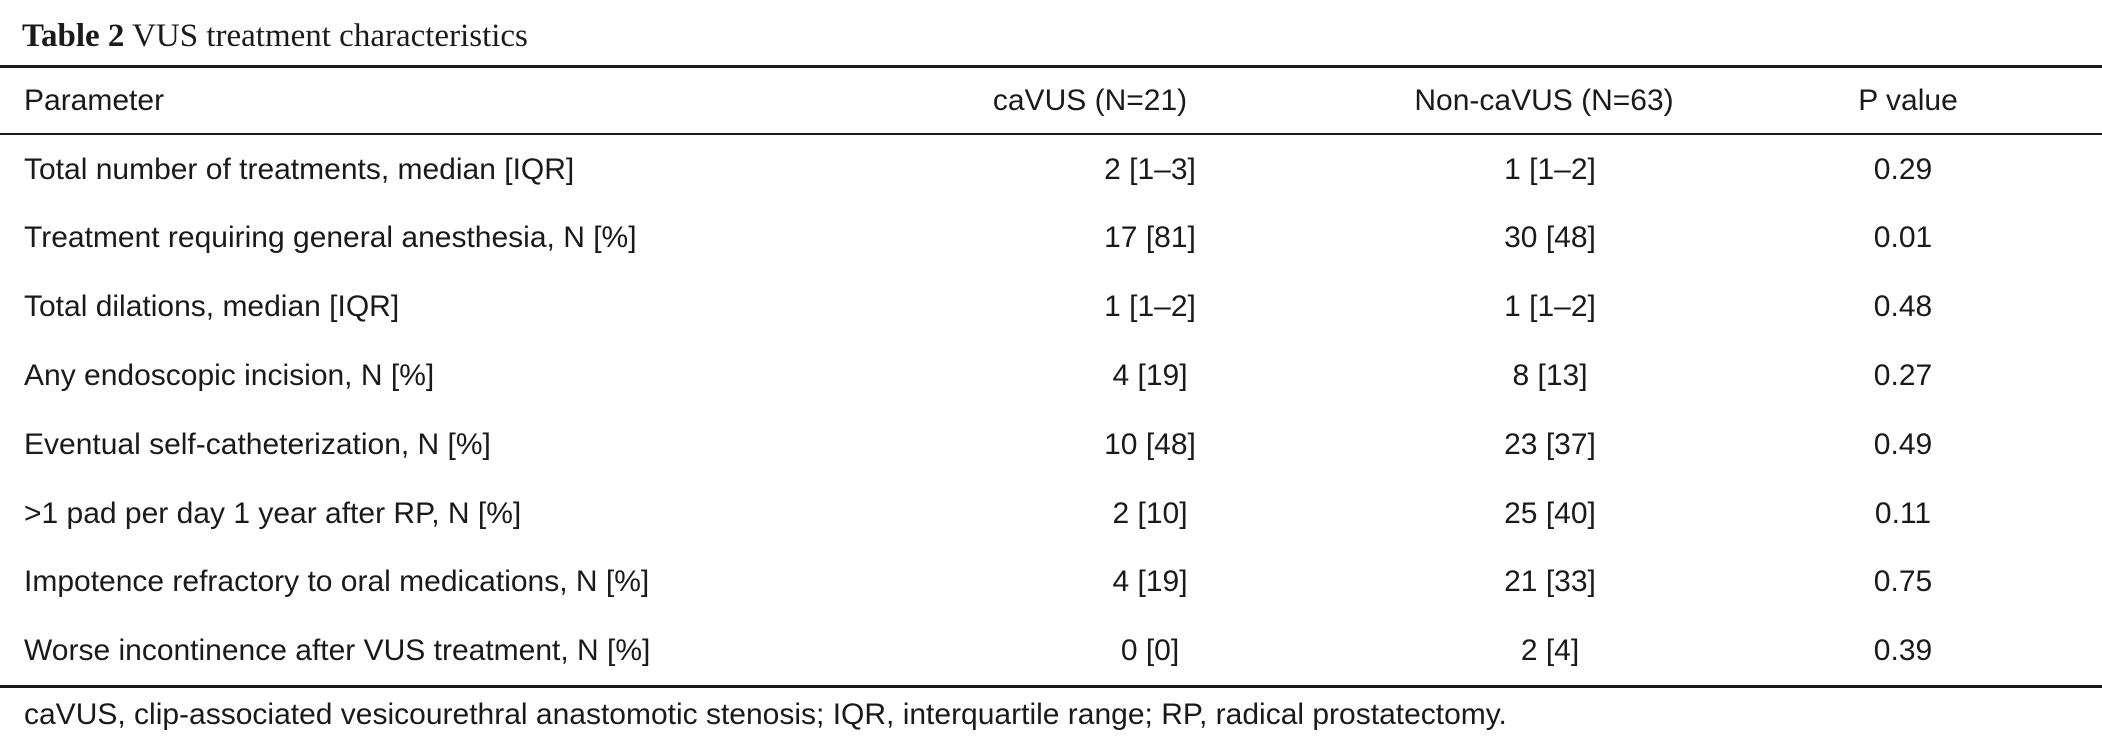 This screenshot has width=2102, height=748. I want to click on row-cavus-value: 17 [81], so click(1150, 237).